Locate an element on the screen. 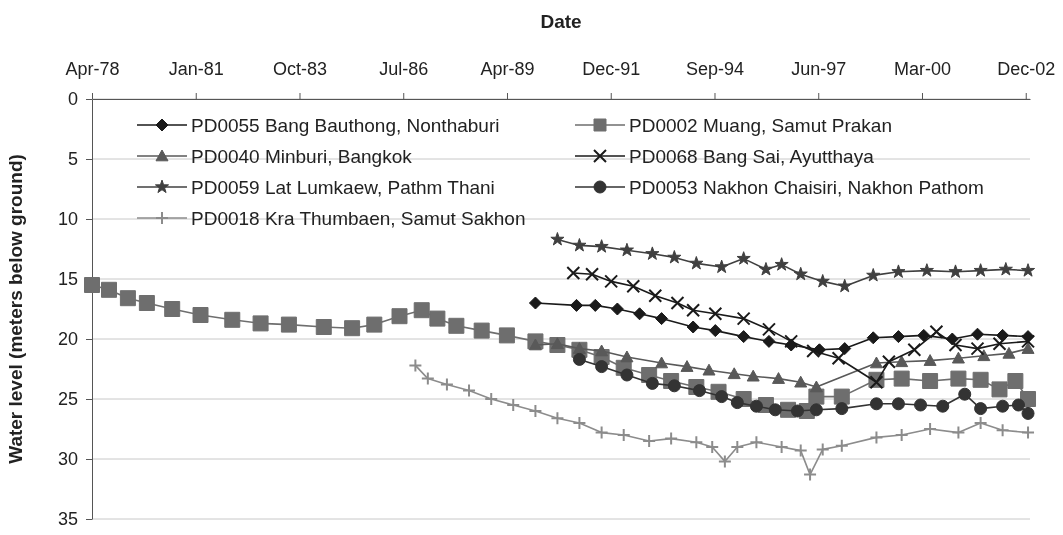  x-tick-label: Oct-83 is located at coordinates (300, 69).